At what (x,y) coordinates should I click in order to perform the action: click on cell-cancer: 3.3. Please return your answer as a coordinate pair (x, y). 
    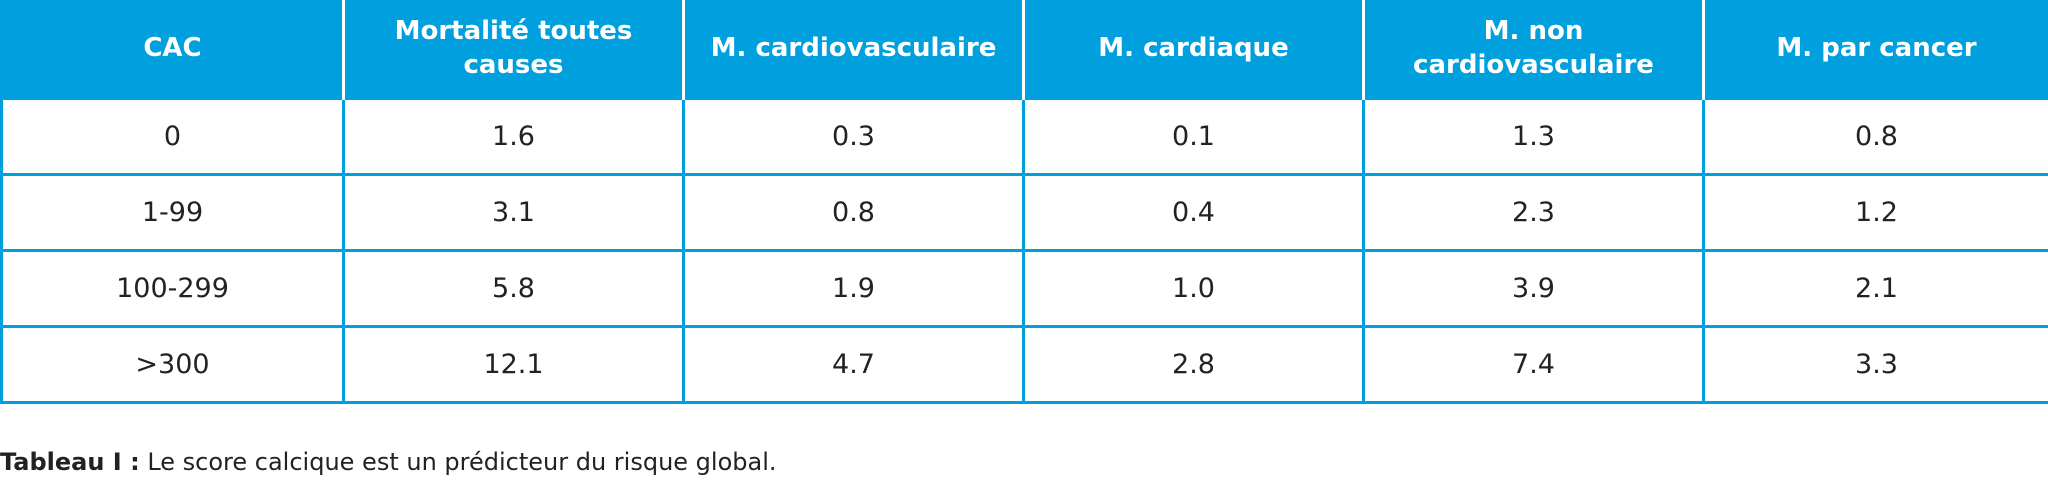
    Looking at the image, I should click on (1875, 364).